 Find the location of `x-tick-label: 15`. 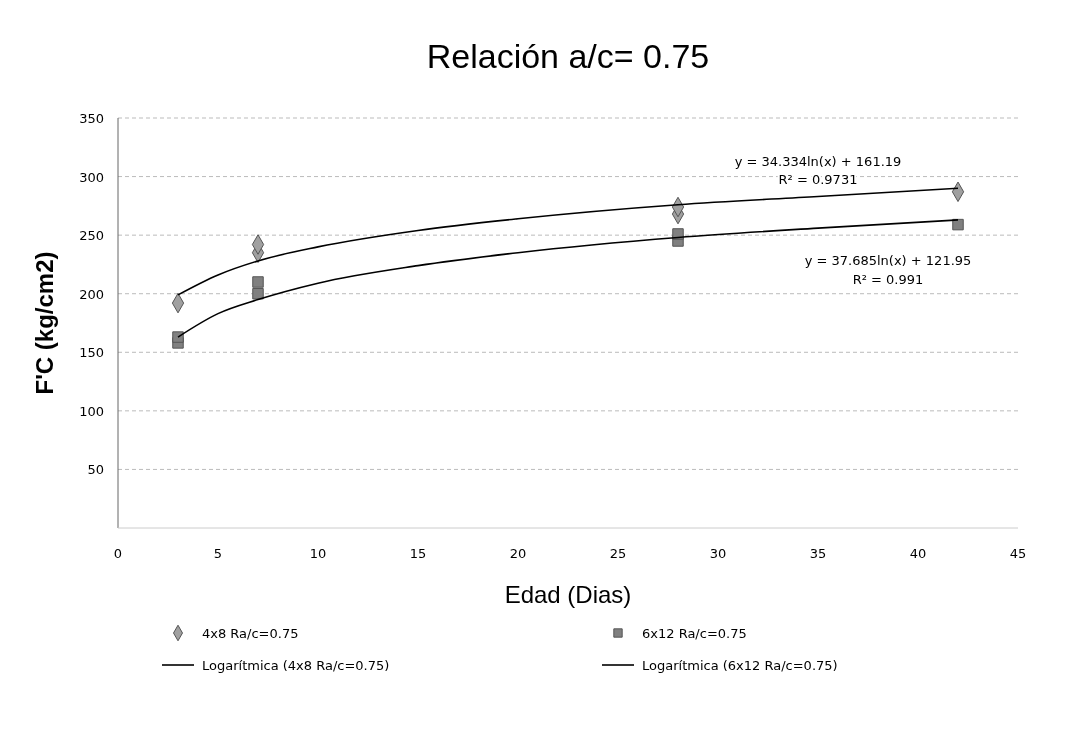

x-tick-label: 15 is located at coordinates (418, 553).